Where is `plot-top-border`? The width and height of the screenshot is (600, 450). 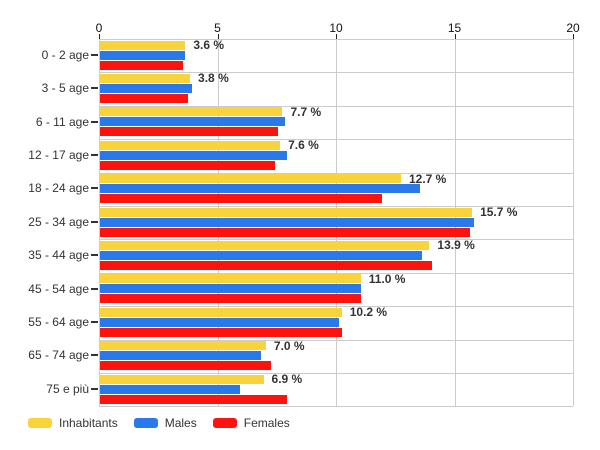
plot-top-border is located at coordinates (336, 39).